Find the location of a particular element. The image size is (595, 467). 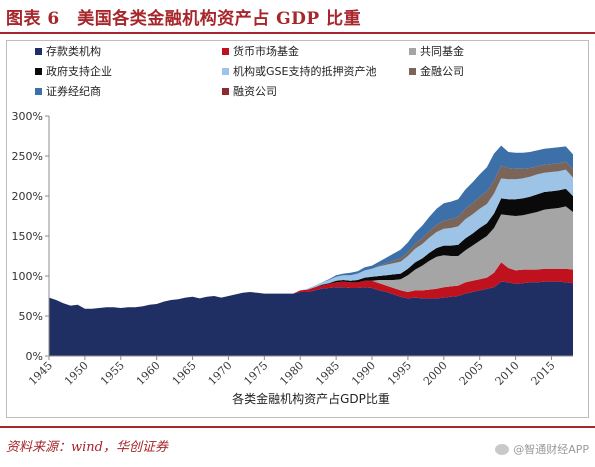

watermark: @智通财经APP is located at coordinates (542, 449).